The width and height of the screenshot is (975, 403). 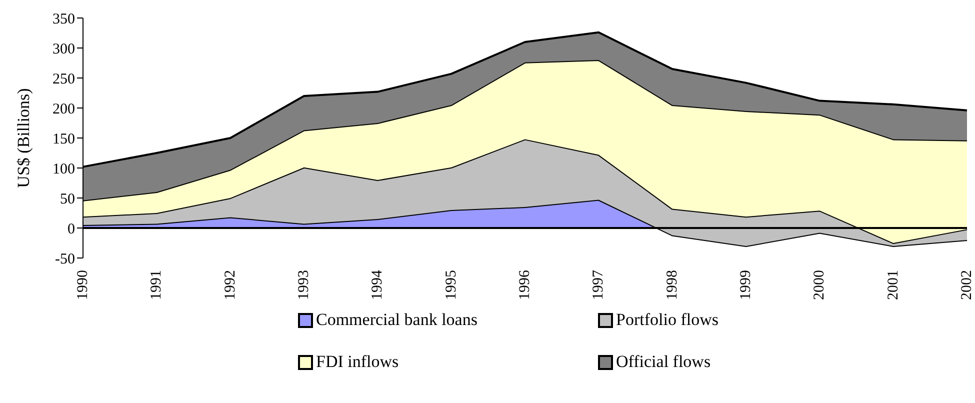 I want to click on y-tick-label: 100, so click(x=63, y=169).